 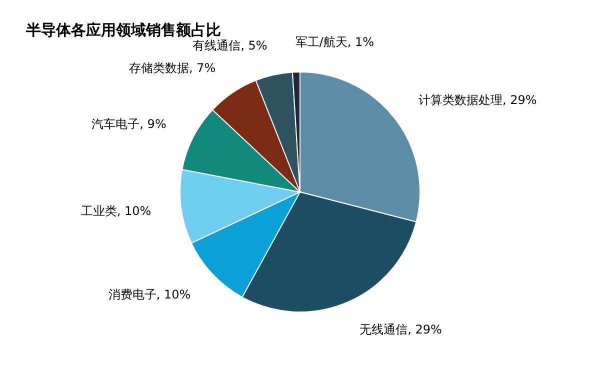 What do you see at coordinates (334, 42) in the screenshot?
I see `slice-label: 军工/航天, 1%` at bounding box center [334, 42].